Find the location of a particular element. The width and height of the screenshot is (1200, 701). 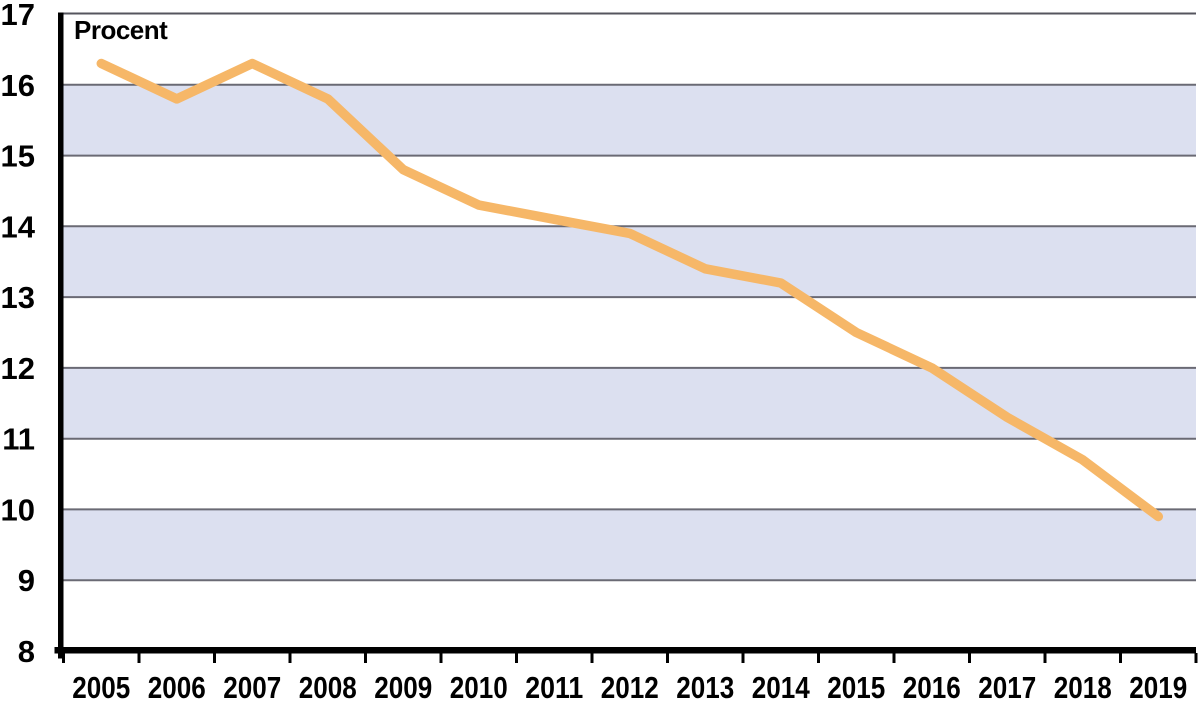

y-axis-tick-label: 11 is located at coordinates (18, 439).